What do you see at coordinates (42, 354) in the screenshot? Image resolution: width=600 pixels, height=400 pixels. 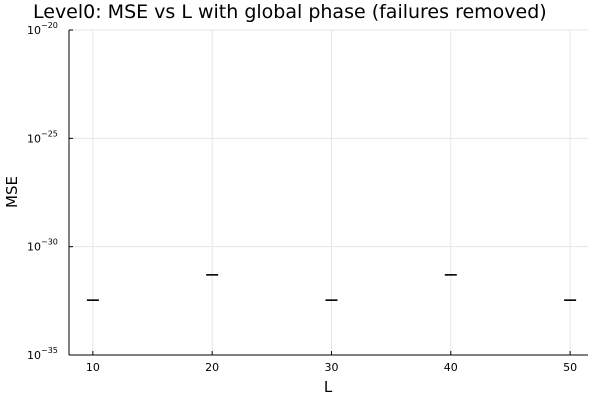 I see `y-tick-label: 10−35` at bounding box center [42, 354].